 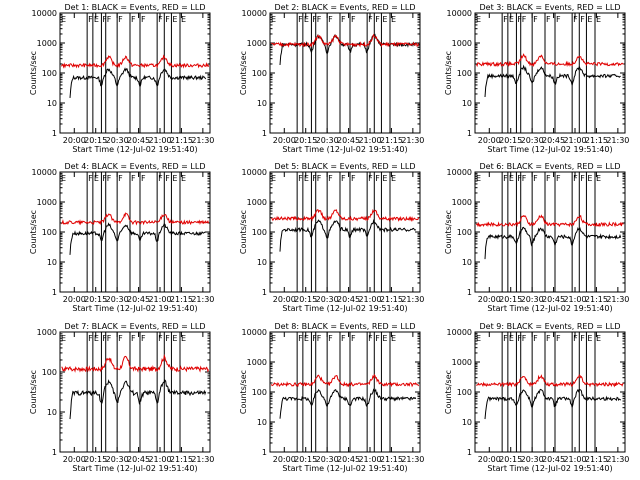 I want to click on panel-title: Det 9: BLACK = Events, RED = LLD, so click(x=550, y=326).